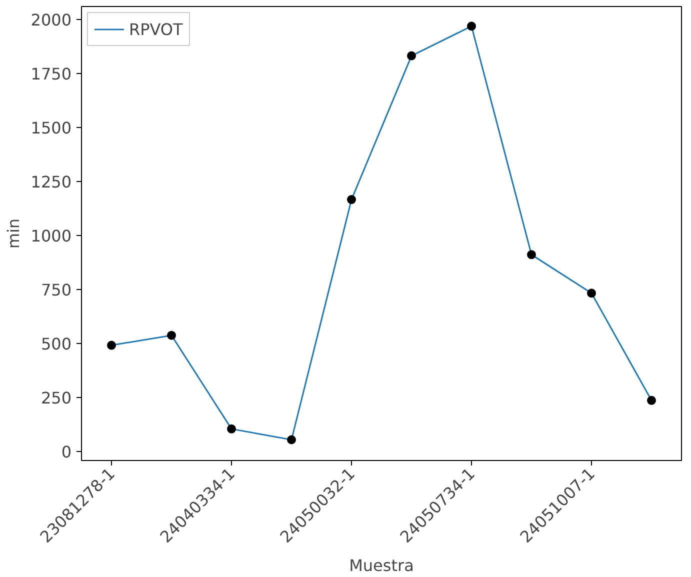 This screenshot has height=577, width=691. What do you see at coordinates (51, 182) in the screenshot?
I see `y-tick-label: 1250` at bounding box center [51, 182].